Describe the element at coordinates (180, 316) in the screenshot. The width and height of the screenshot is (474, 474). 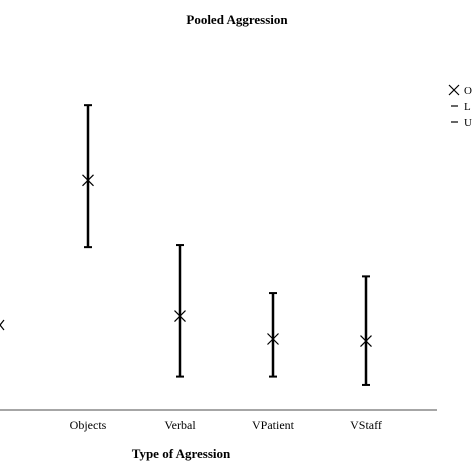
I see `observed-marker-verbal` at that location.